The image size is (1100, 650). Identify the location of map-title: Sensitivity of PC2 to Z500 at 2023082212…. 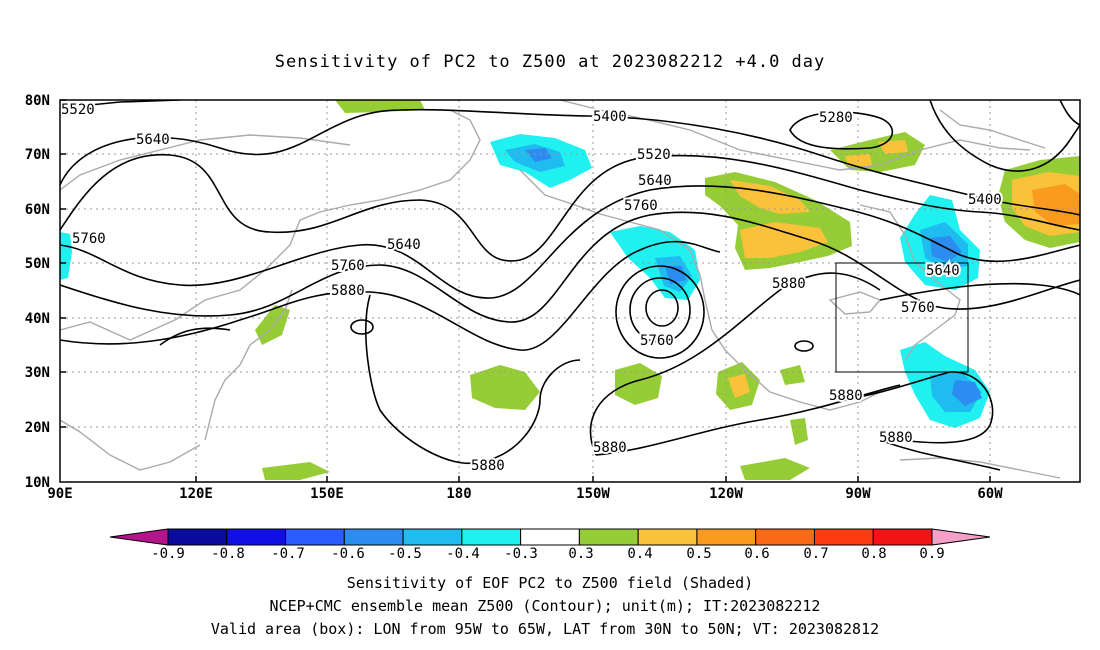
(550, 62).